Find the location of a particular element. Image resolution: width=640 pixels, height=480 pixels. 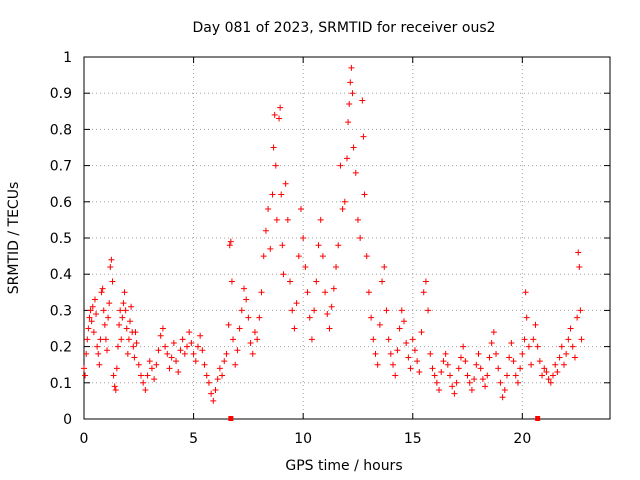

y-tick-label: 0.3 is located at coordinates (61, 311).